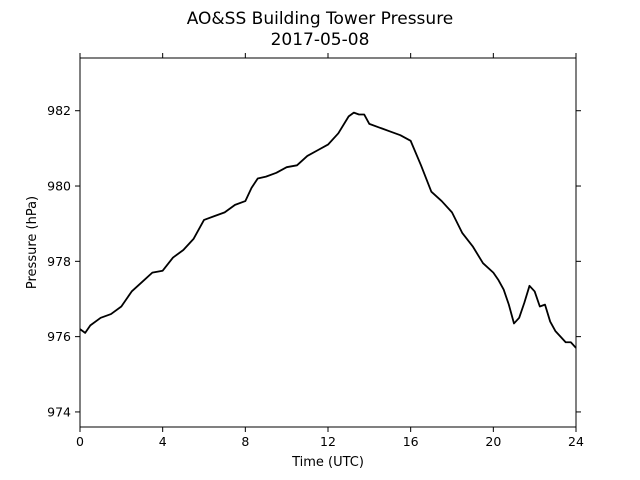  I want to click on x-tick-label: 16, so click(411, 441).